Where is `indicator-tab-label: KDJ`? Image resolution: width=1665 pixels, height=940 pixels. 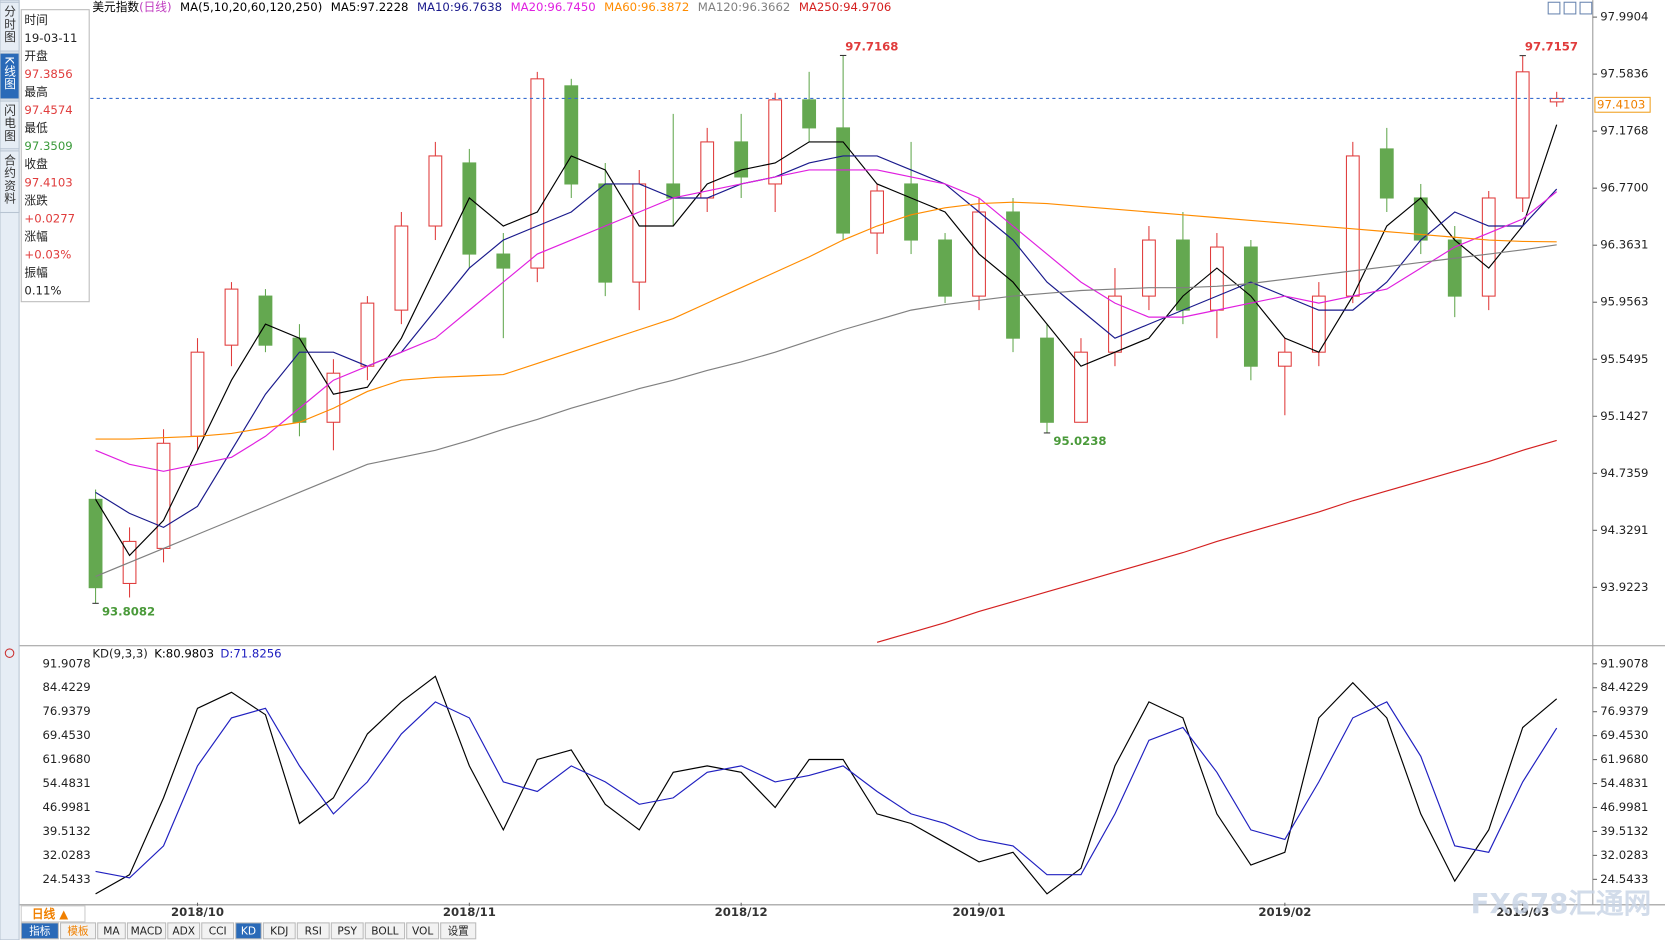
indicator-tab-label: KDJ is located at coordinates (279, 930).